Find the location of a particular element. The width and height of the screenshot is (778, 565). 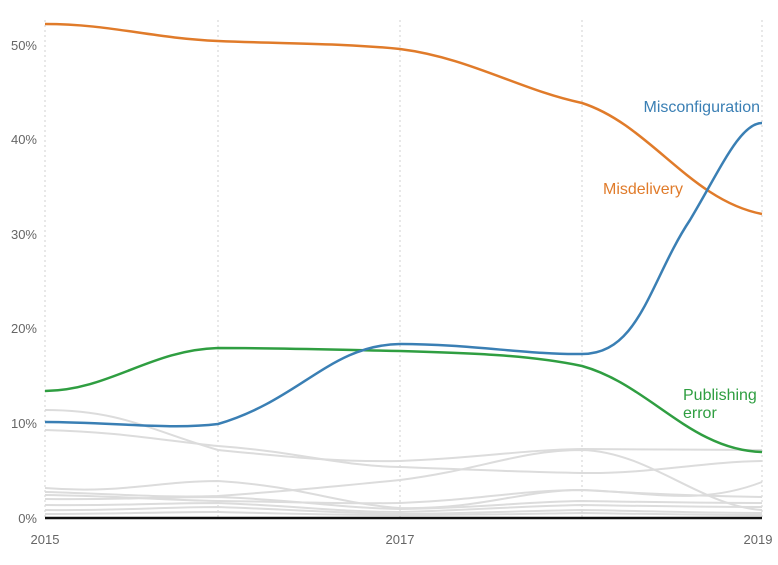

y-tick: 10% is located at coordinates (24, 423).